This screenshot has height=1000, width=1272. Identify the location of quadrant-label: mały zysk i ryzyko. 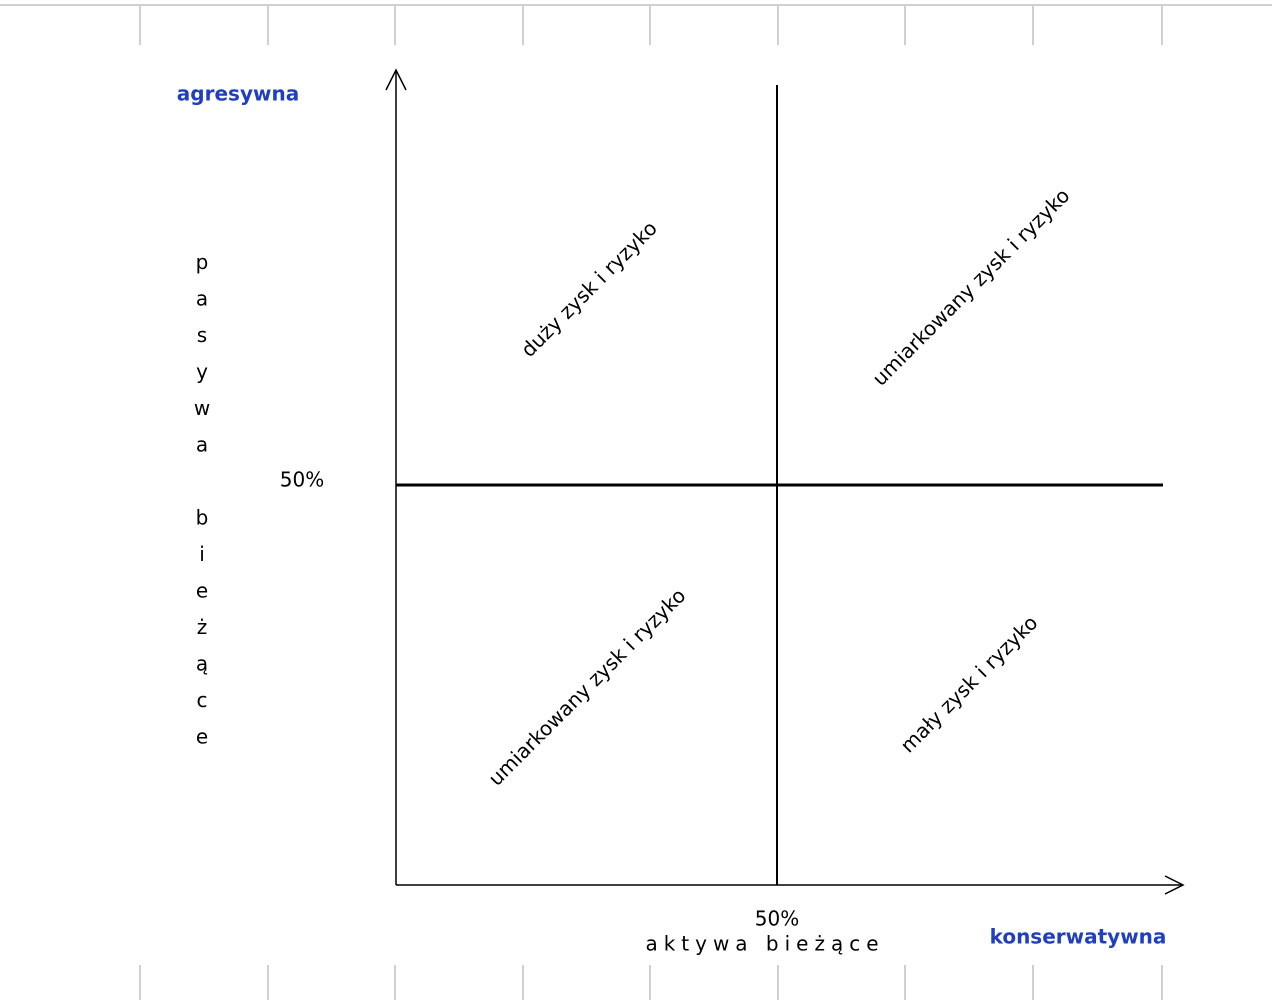
(968, 683).